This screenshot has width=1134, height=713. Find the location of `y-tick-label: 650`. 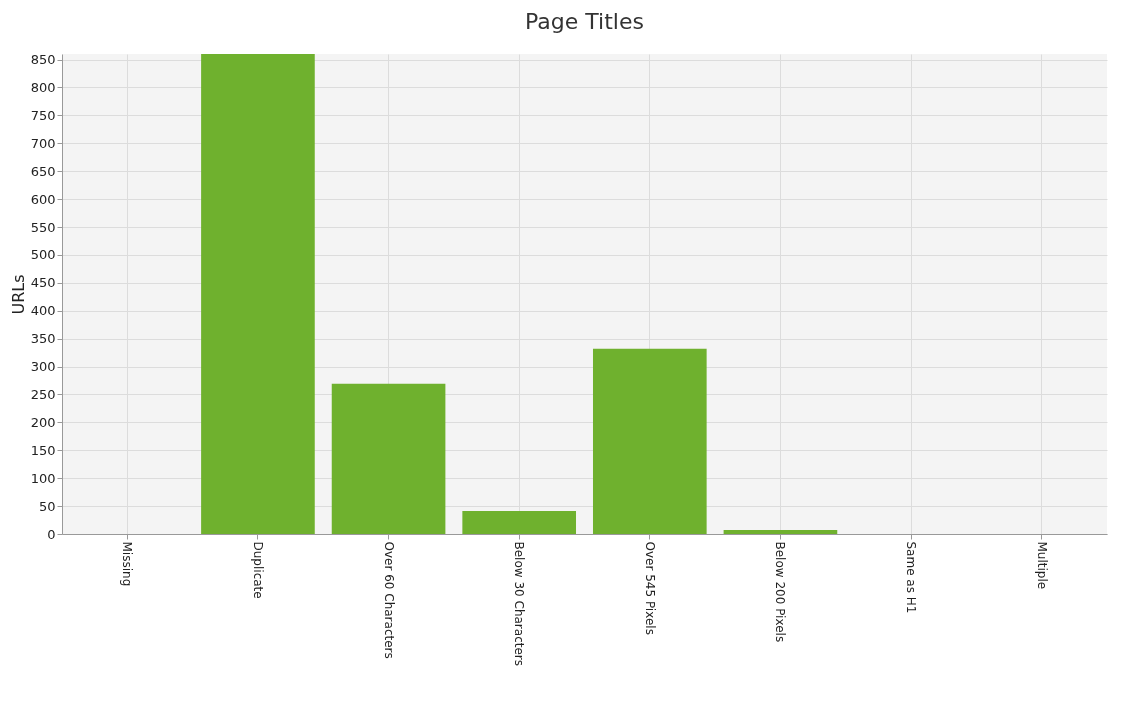

y-tick-label: 650 is located at coordinates (43, 171).